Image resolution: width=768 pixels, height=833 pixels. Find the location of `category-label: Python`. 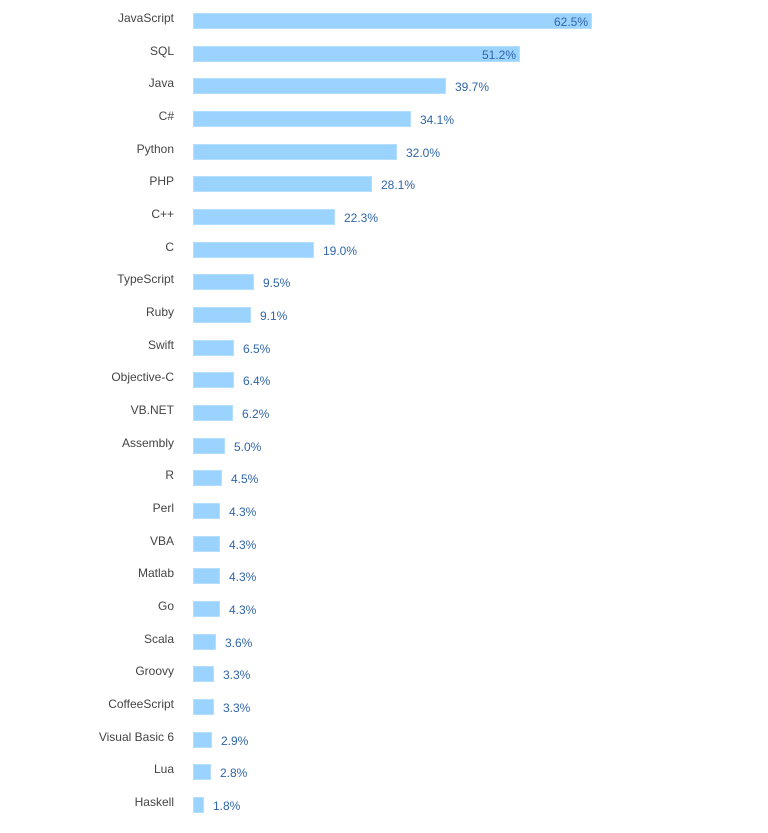

category-label: Python is located at coordinates (155, 149).